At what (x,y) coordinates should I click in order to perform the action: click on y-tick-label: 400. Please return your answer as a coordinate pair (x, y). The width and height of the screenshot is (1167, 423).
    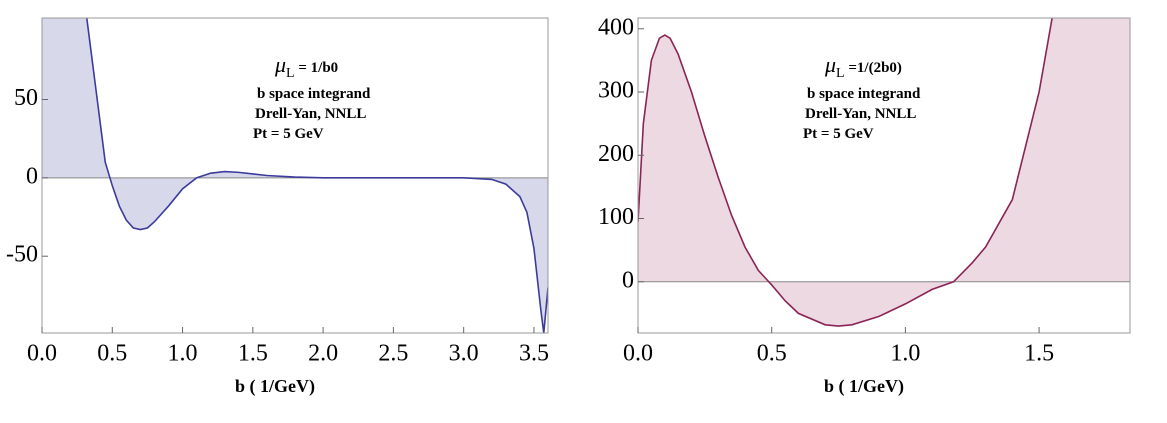
    Looking at the image, I should click on (616, 27).